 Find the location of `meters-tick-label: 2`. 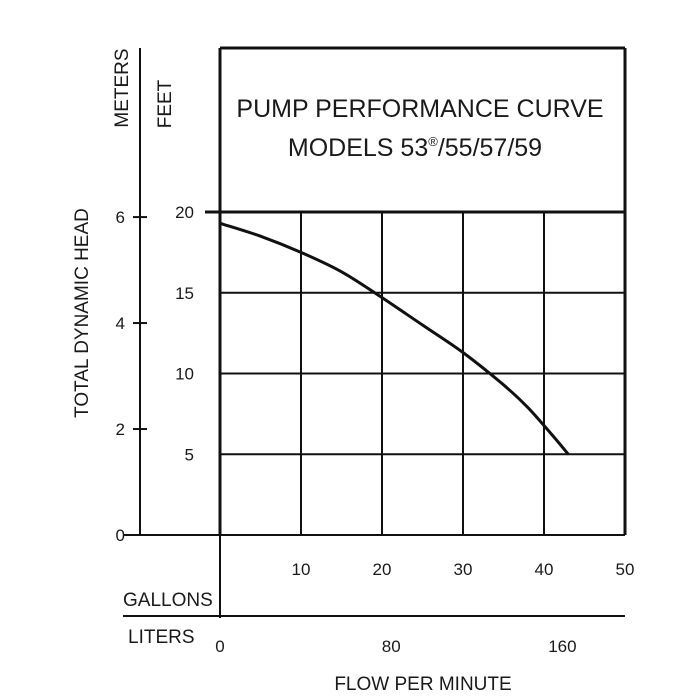

meters-tick-label: 2 is located at coordinates (120, 429).